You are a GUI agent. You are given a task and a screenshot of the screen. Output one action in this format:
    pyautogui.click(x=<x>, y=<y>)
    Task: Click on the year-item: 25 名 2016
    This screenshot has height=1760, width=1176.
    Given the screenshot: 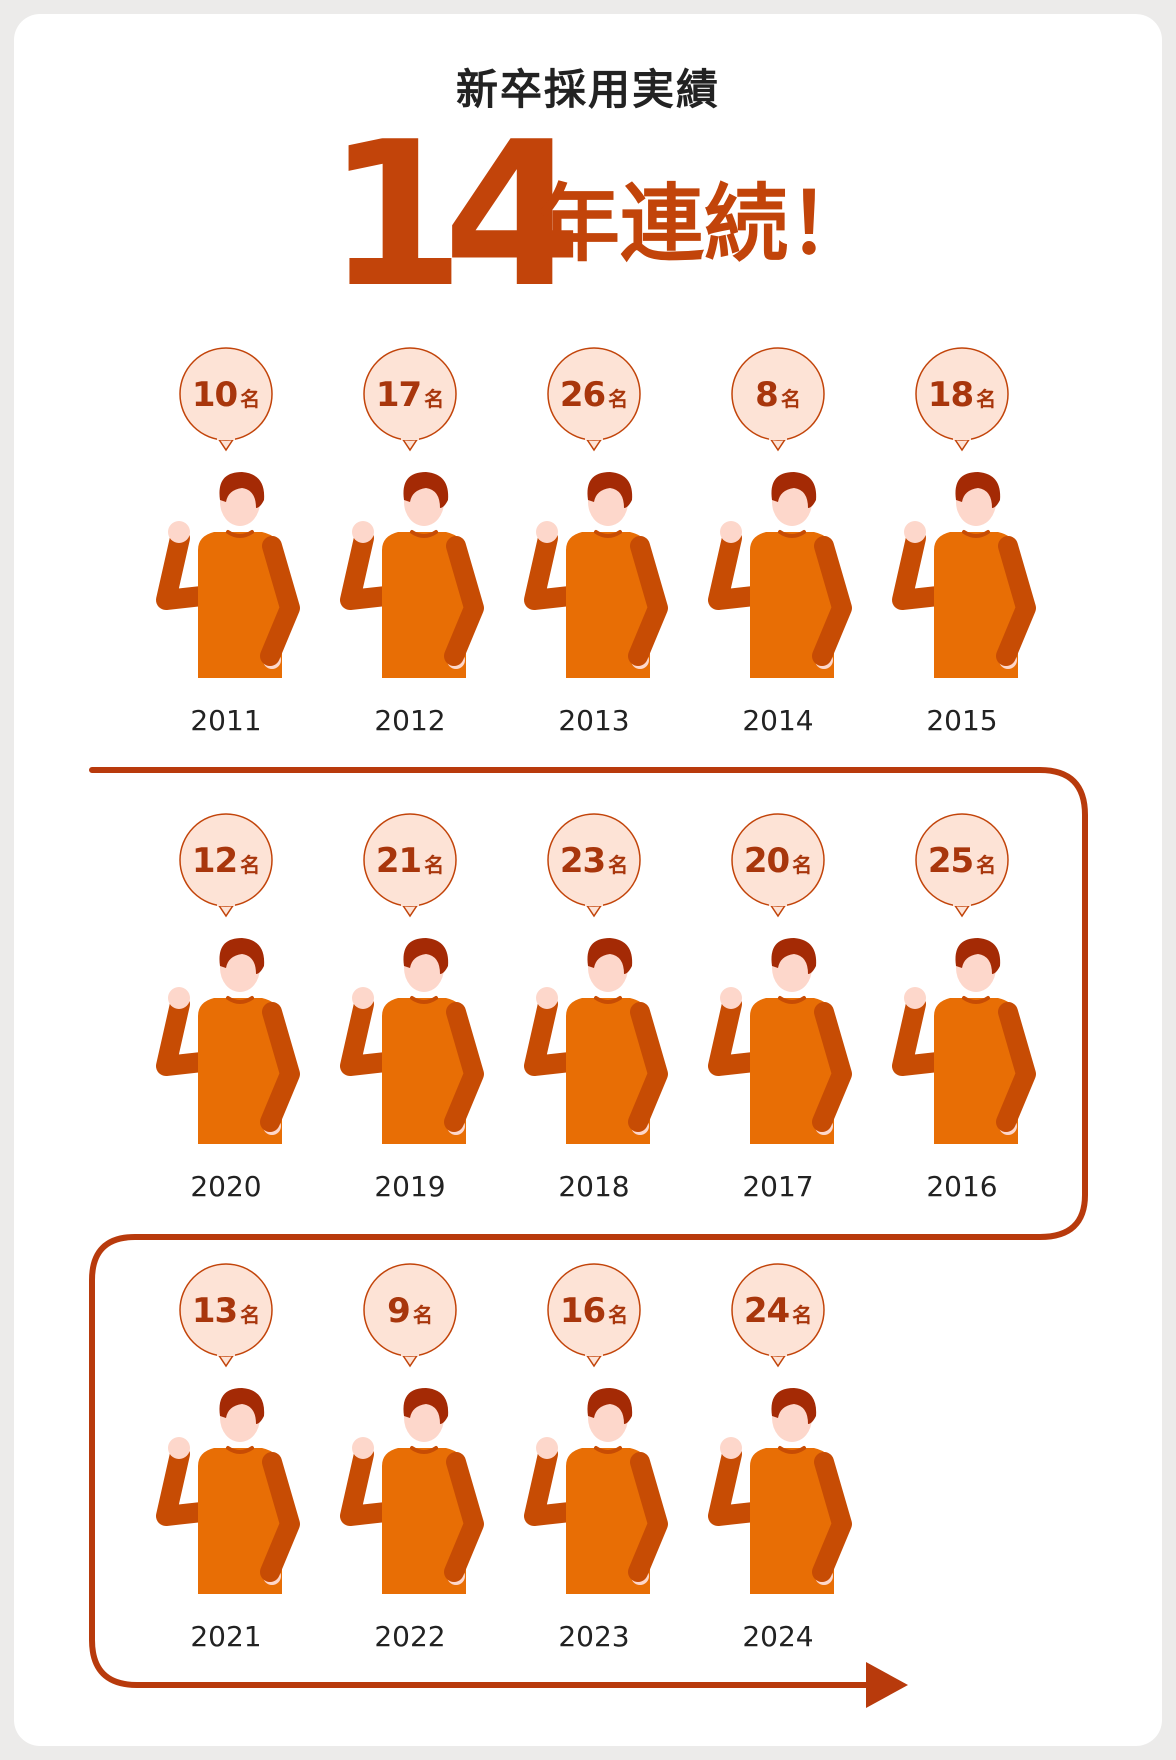 What is the action you would take?
    pyautogui.click(x=964, y=1008)
    